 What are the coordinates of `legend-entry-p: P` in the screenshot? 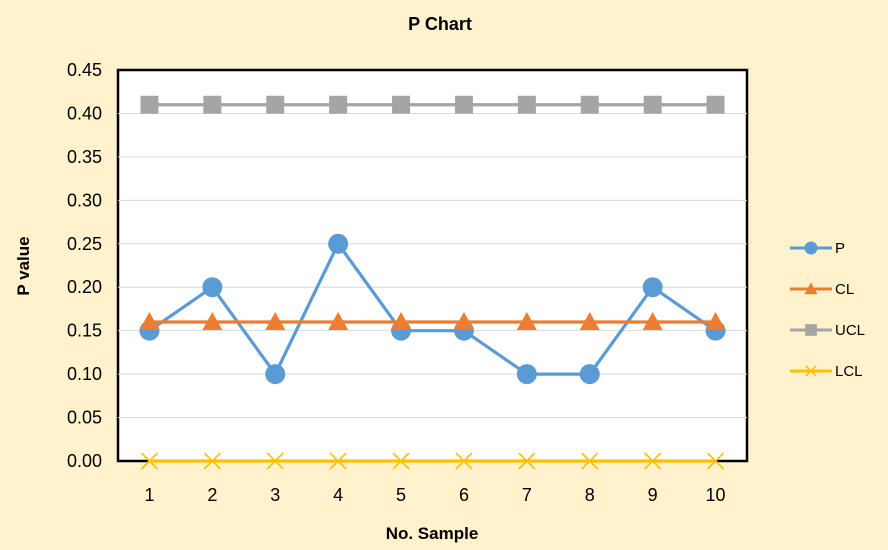 It's located at (817, 248).